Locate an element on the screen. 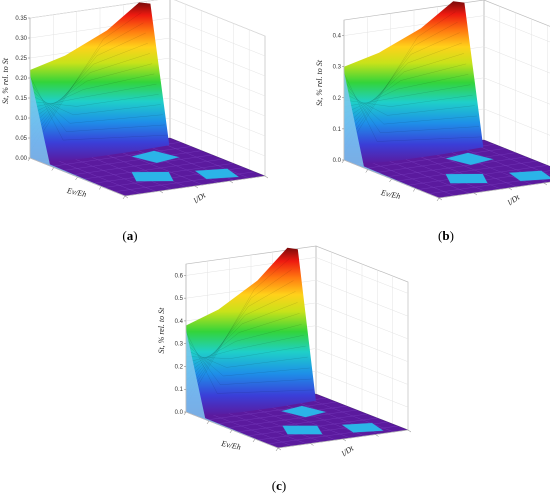 This screenshot has width=550, height=503. z-tick-label: 0.00 is located at coordinates (21, 159).